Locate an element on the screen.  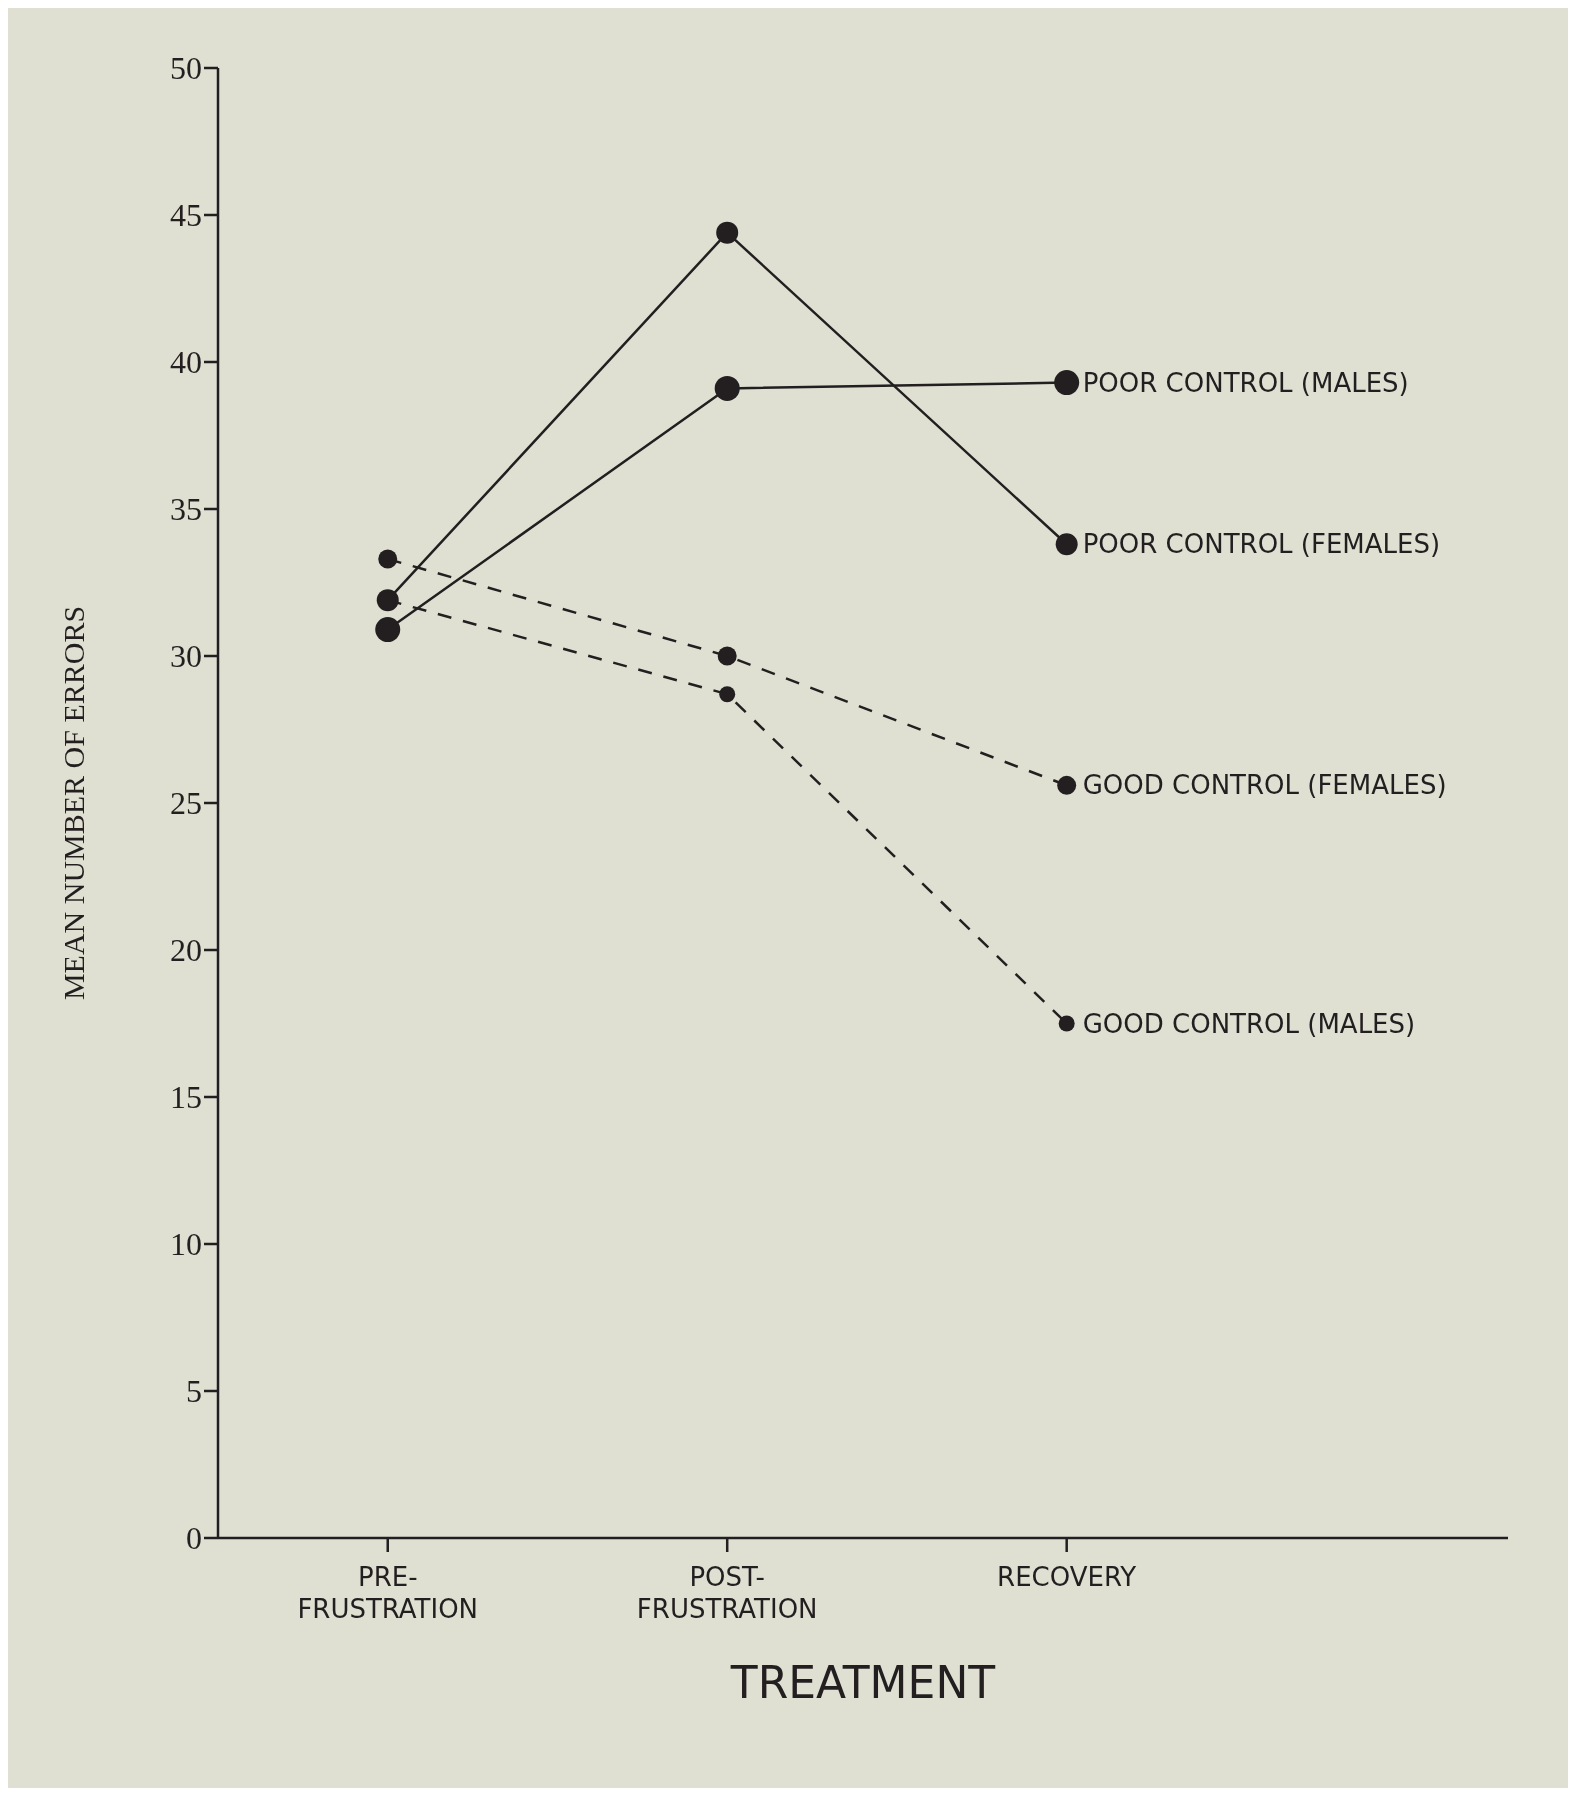
y-tick-label: 0 is located at coordinates (194, 1538).